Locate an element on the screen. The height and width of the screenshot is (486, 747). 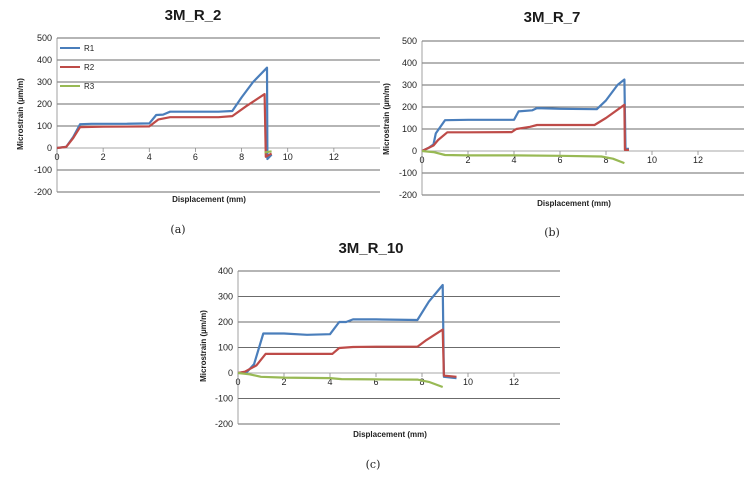
chart-title: 3M_R_10 is located at coordinates (370, 248).